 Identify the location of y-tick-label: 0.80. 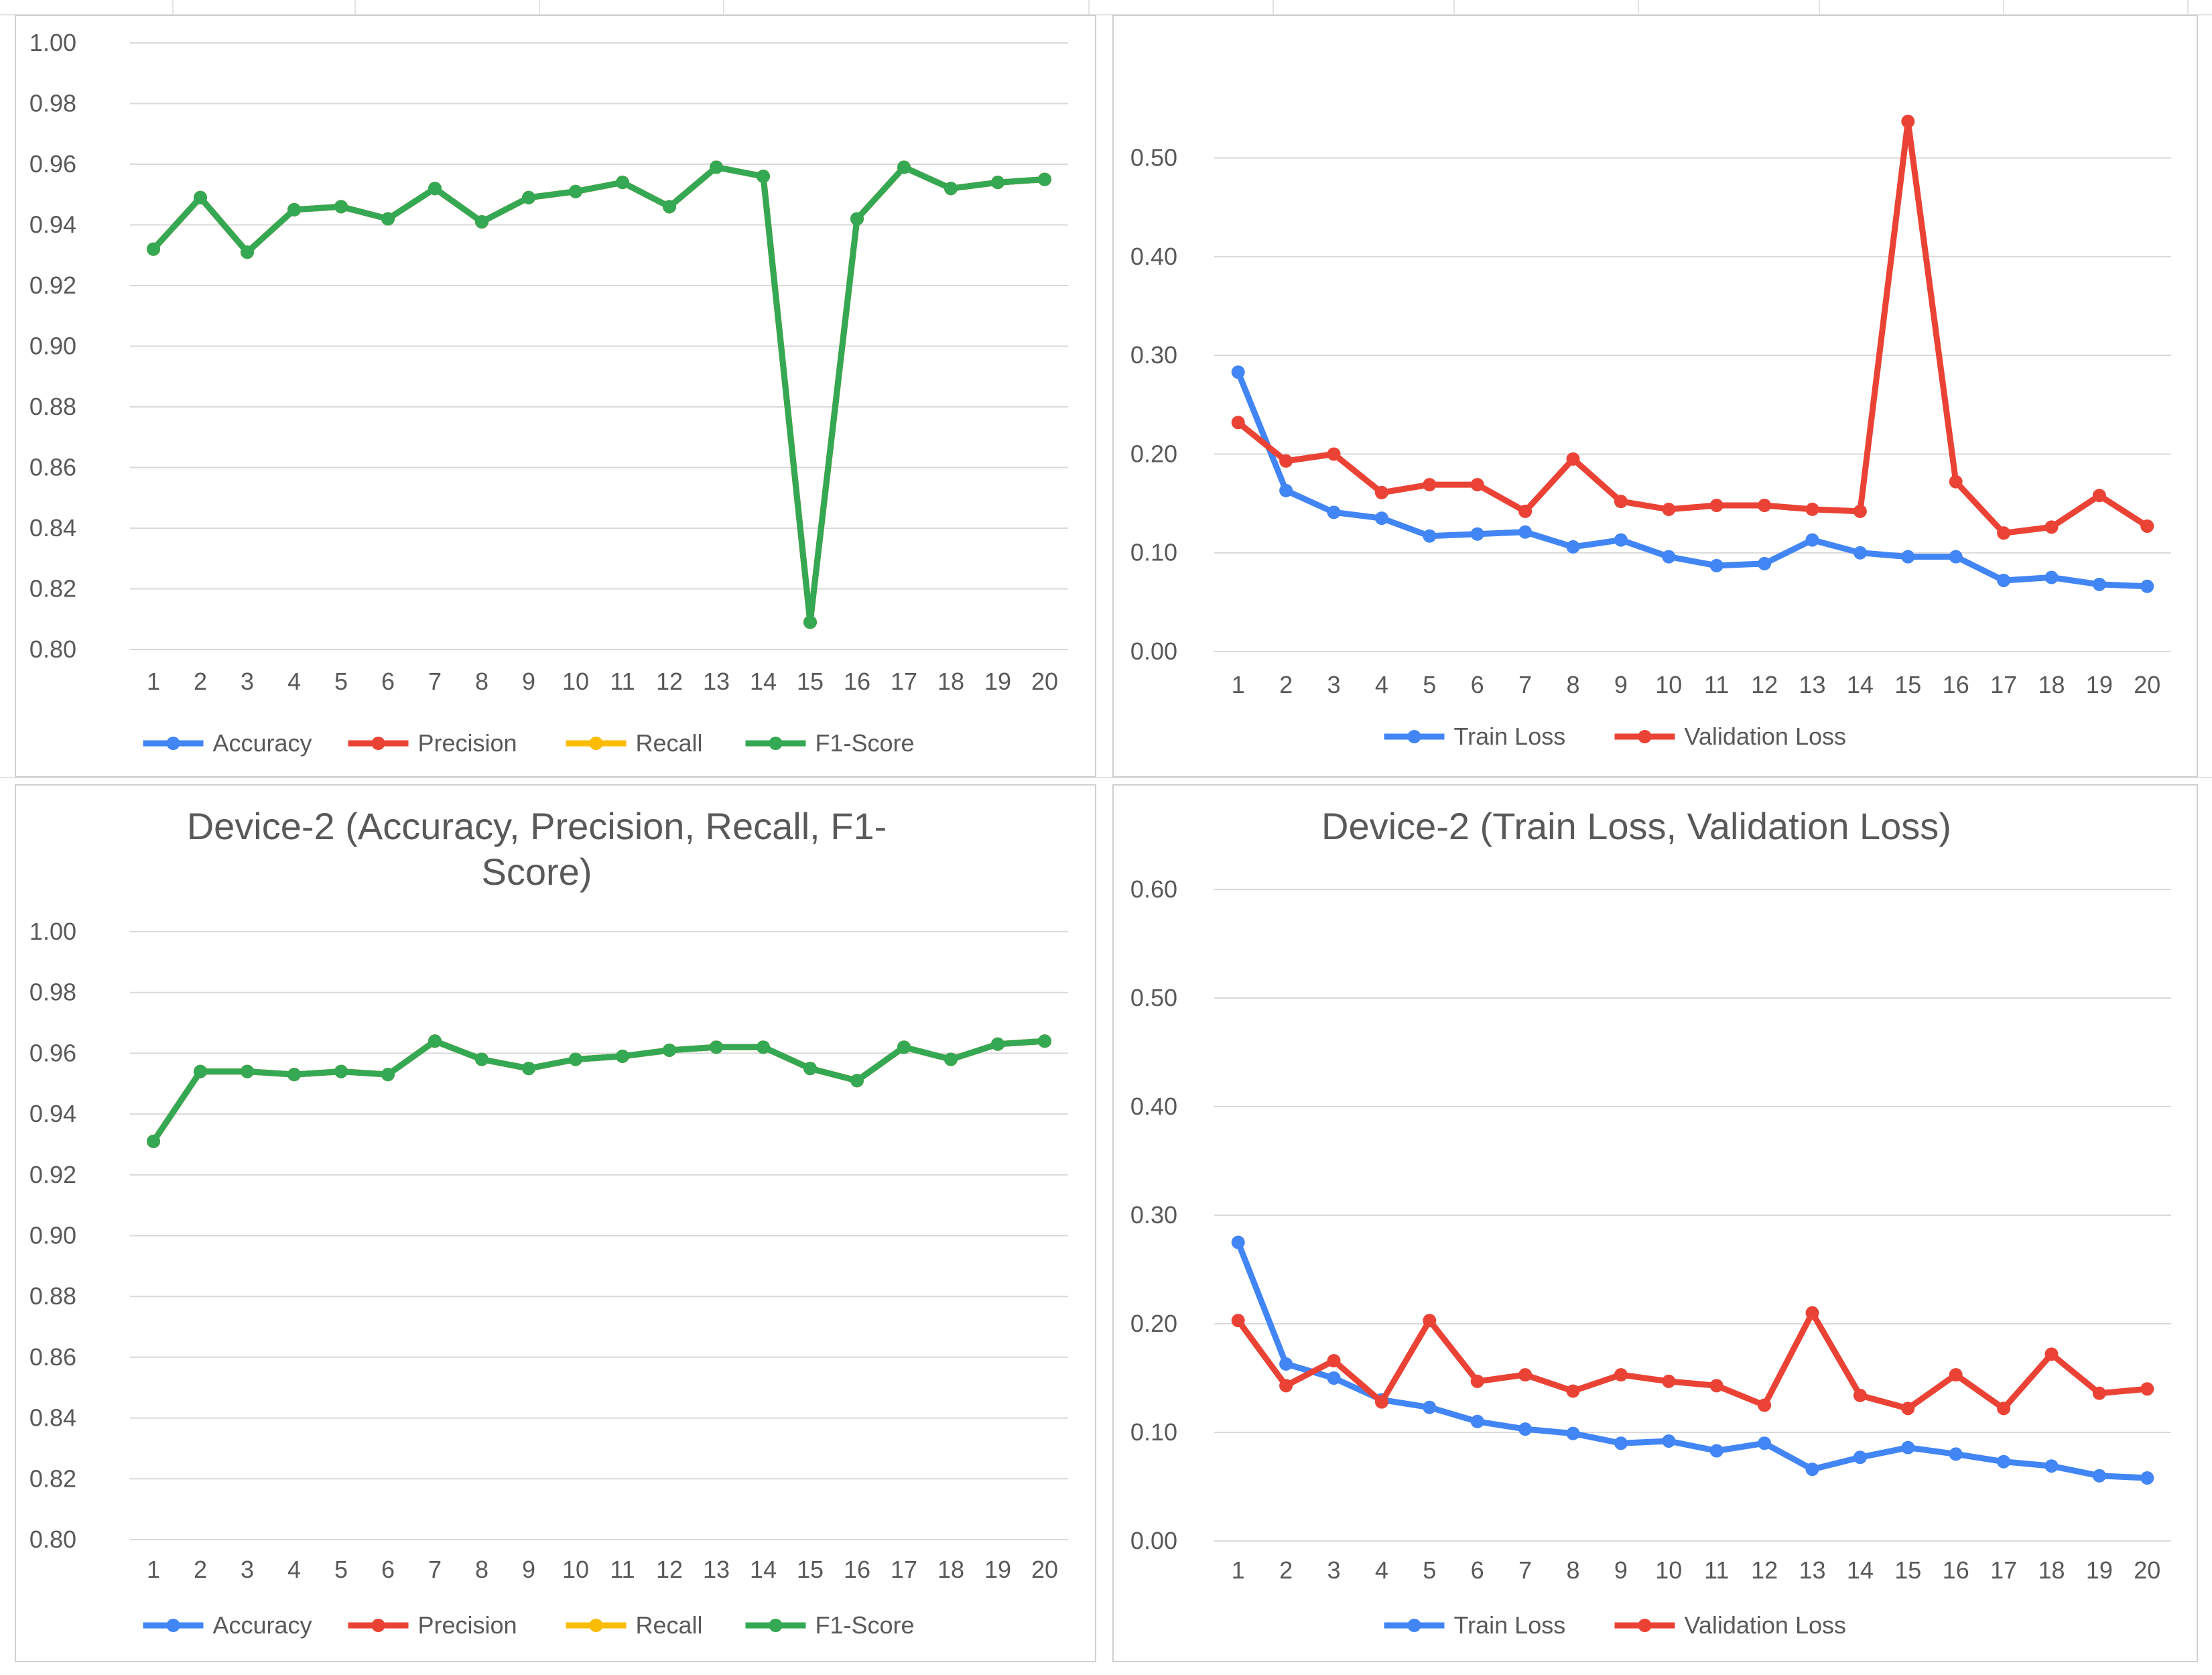
(52, 649).